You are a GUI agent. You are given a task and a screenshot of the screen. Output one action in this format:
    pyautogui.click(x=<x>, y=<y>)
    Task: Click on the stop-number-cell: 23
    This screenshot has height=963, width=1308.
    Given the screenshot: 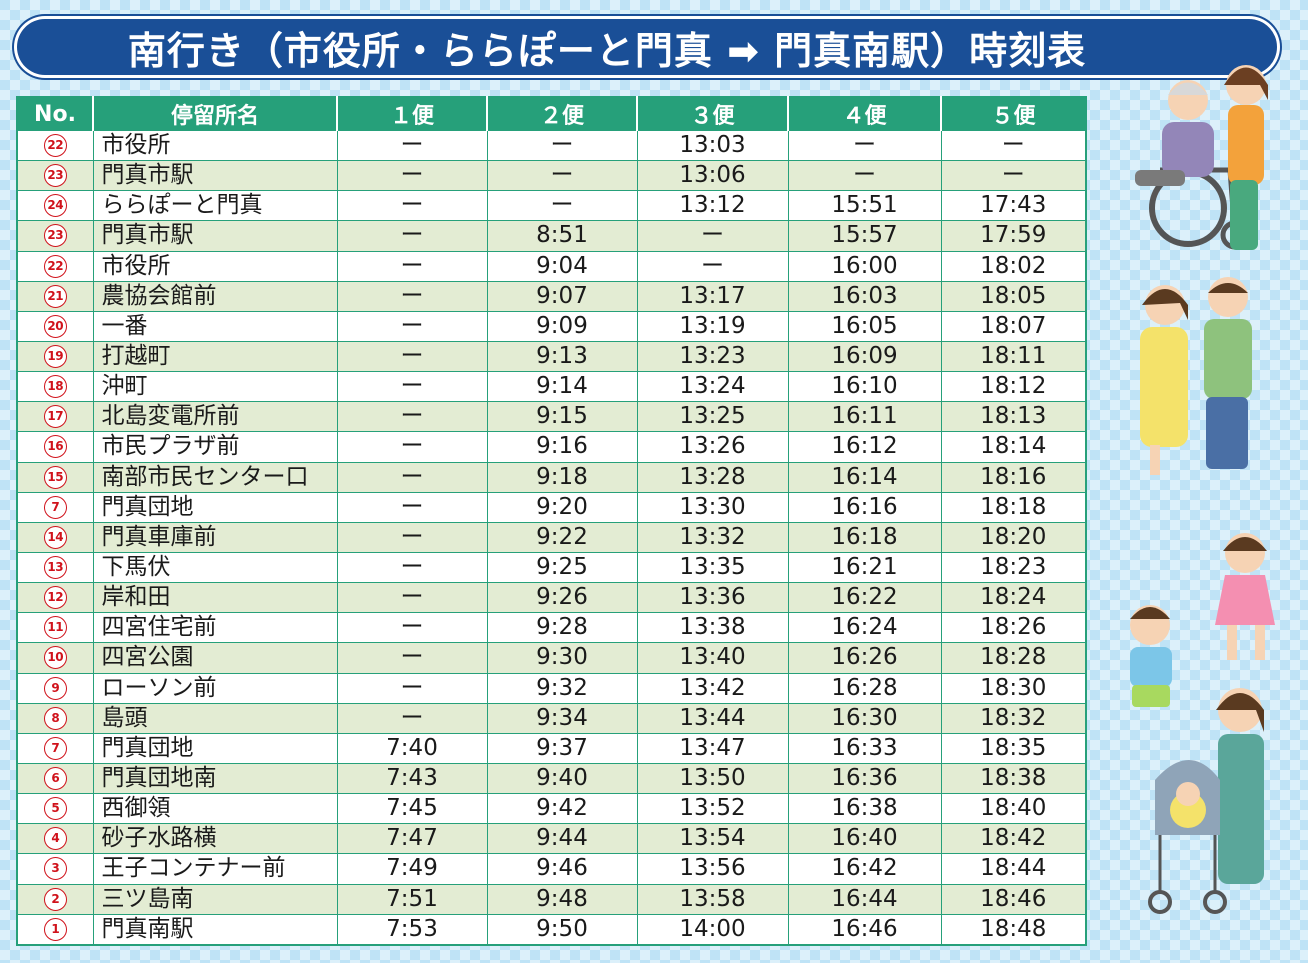 What is the action you would take?
    pyautogui.click(x=55, y=236)
    